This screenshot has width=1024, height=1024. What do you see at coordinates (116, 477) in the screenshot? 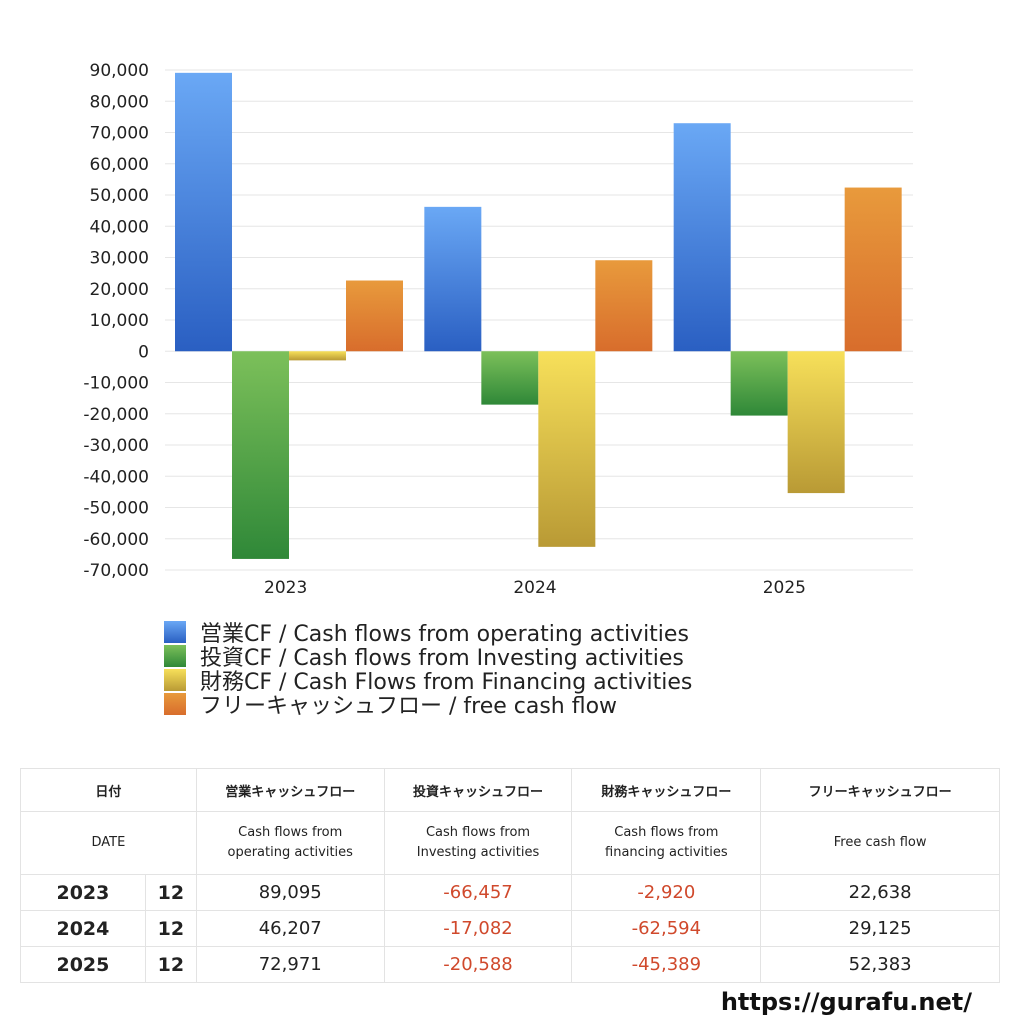
I see `y-tick-label: -40,000` at bounding box center [116, 477].